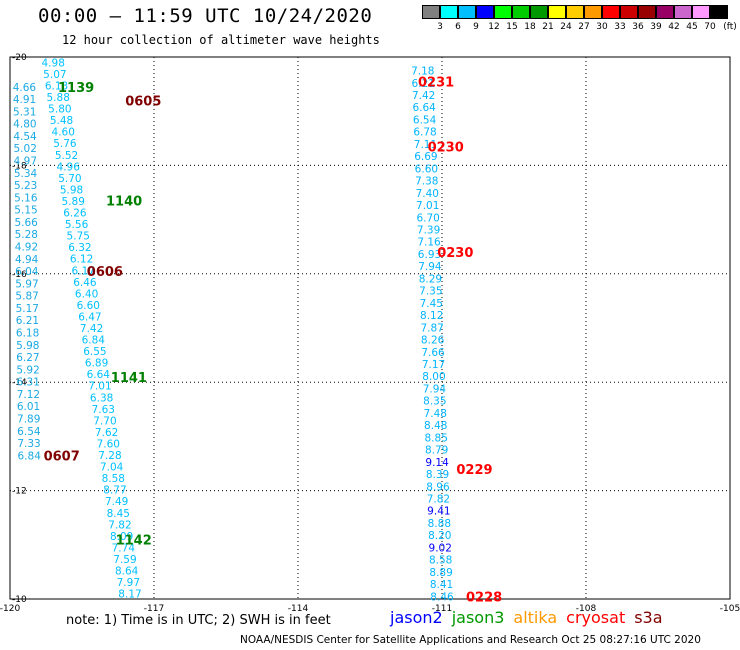 The height and width of the screenshot is (650, 740). What do you see at coordinates (19, 383) in the screenshot?
I see `lat-tick-label: -14` at bounding box center [19, 383].